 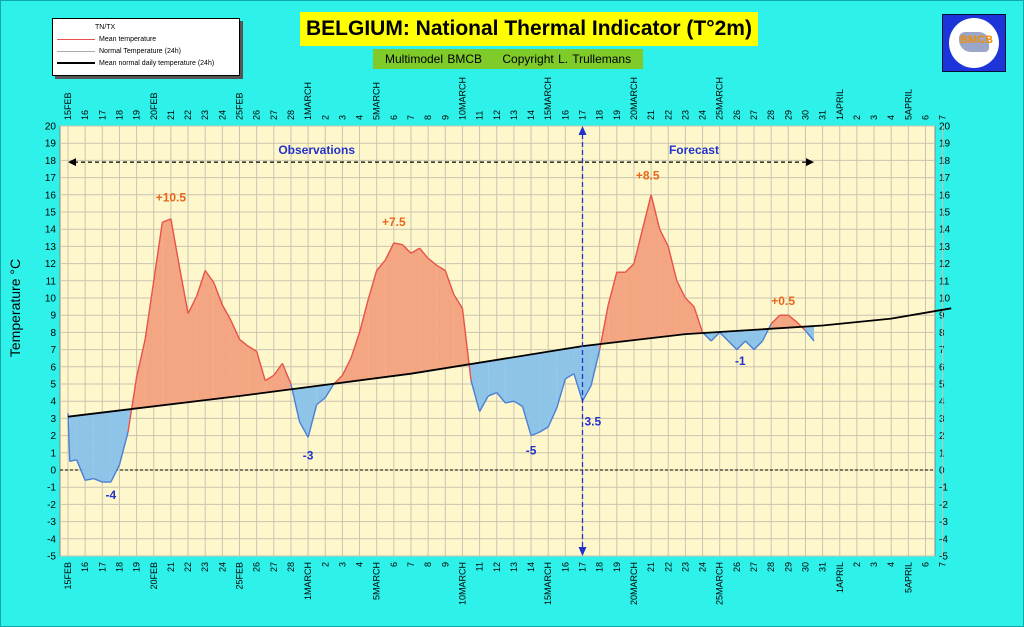 I want to click on y-tick-label-right: -4, so click(x=943, y=539).